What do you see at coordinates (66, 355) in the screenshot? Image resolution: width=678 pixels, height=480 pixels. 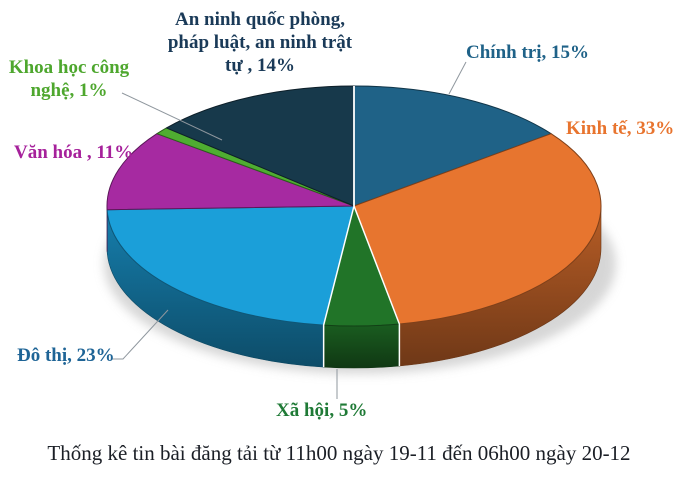 I see `slice-label-do-thi: Đô thị, 23%` at bounding box center [66, 355].